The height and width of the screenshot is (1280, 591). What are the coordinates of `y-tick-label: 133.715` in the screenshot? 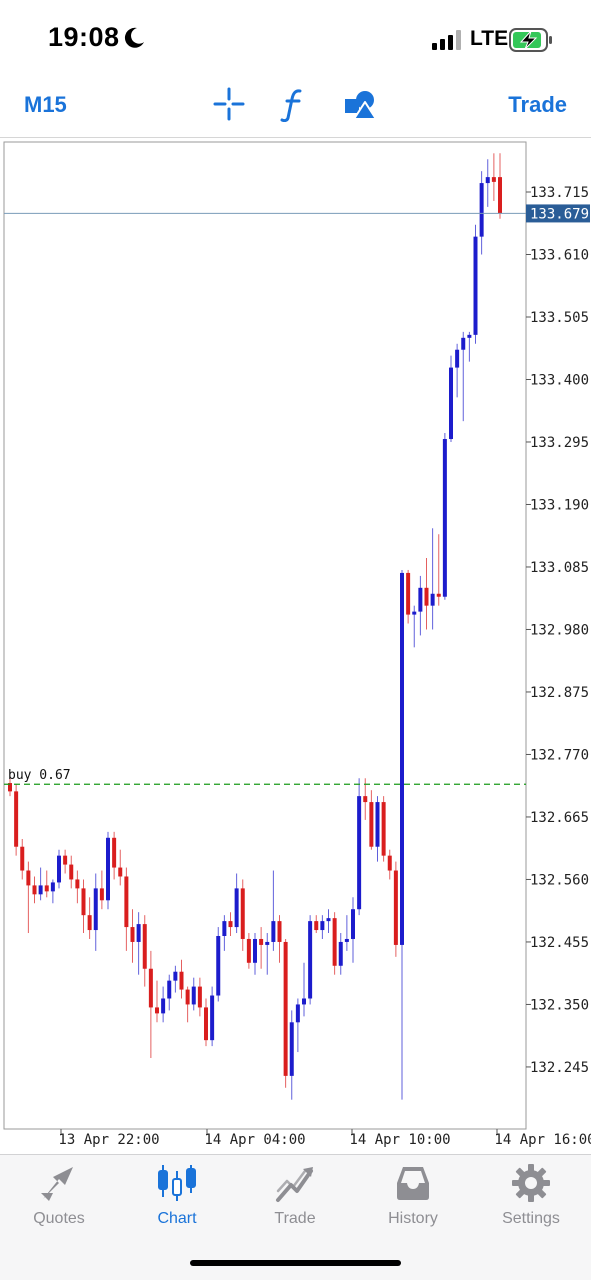 It's located at (559, 193).